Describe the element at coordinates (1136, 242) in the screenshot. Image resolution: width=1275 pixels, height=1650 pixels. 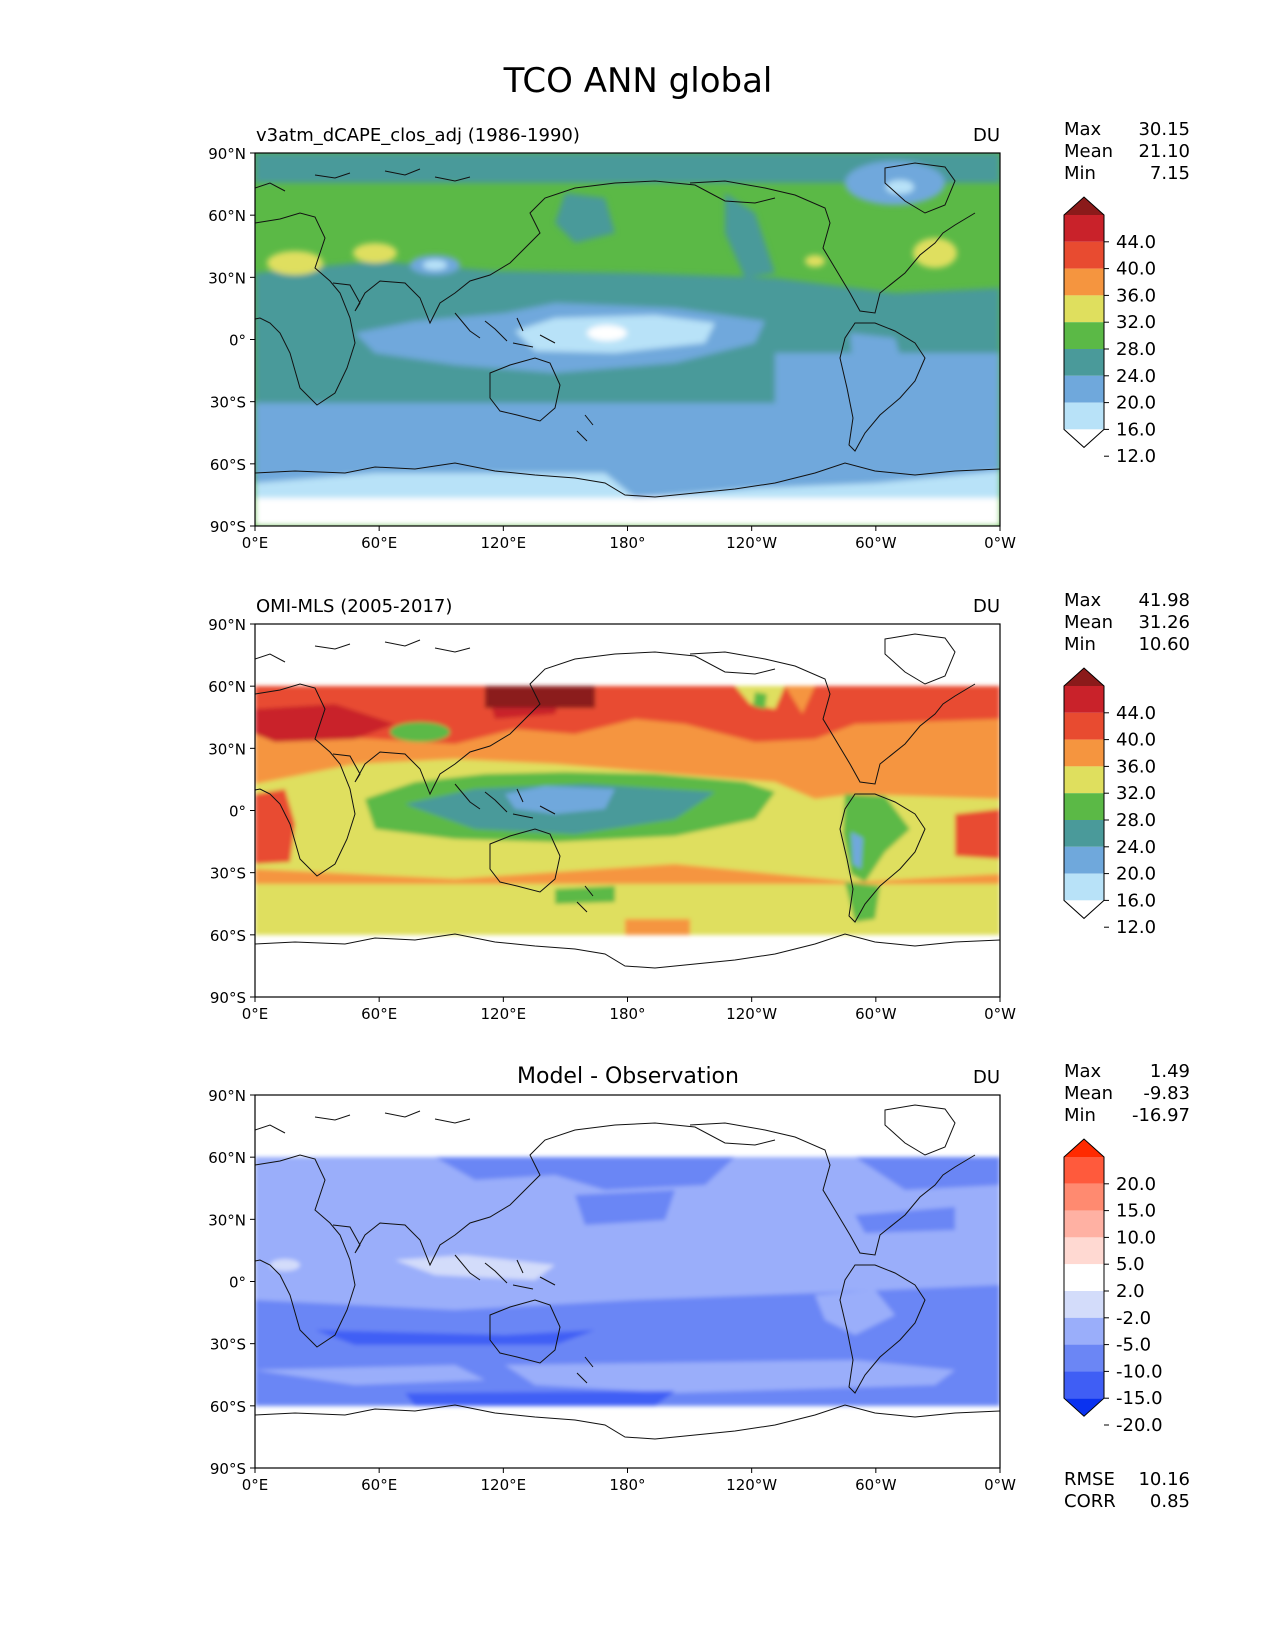
I see `colorbar-label: 44.0` at that location.